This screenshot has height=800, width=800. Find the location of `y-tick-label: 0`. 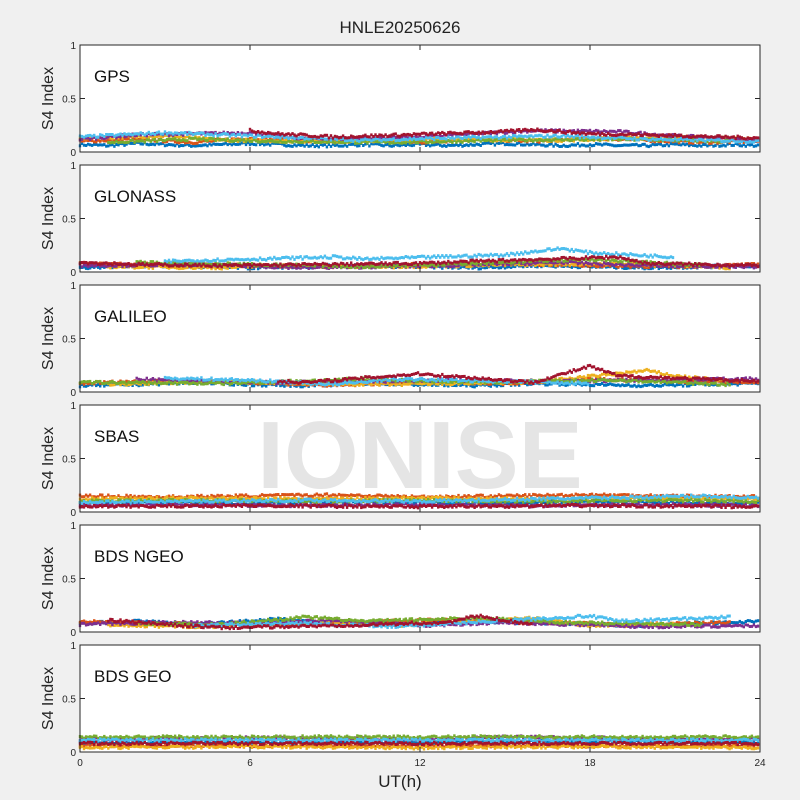

y-tick-label: 0 is located at coordinates (73, 153).